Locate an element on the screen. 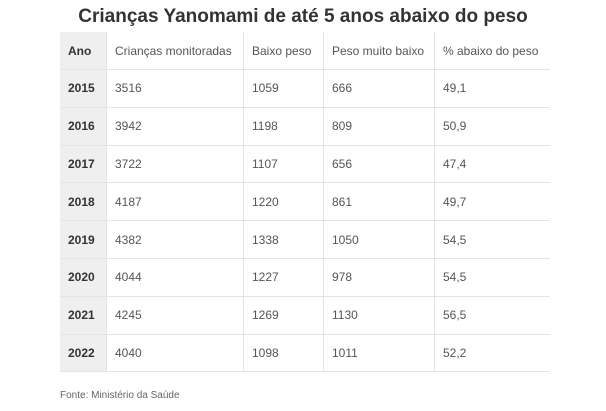 This screenshot has height=411, width=606. year-cell: 2019 is located at coordinates (83, 239).